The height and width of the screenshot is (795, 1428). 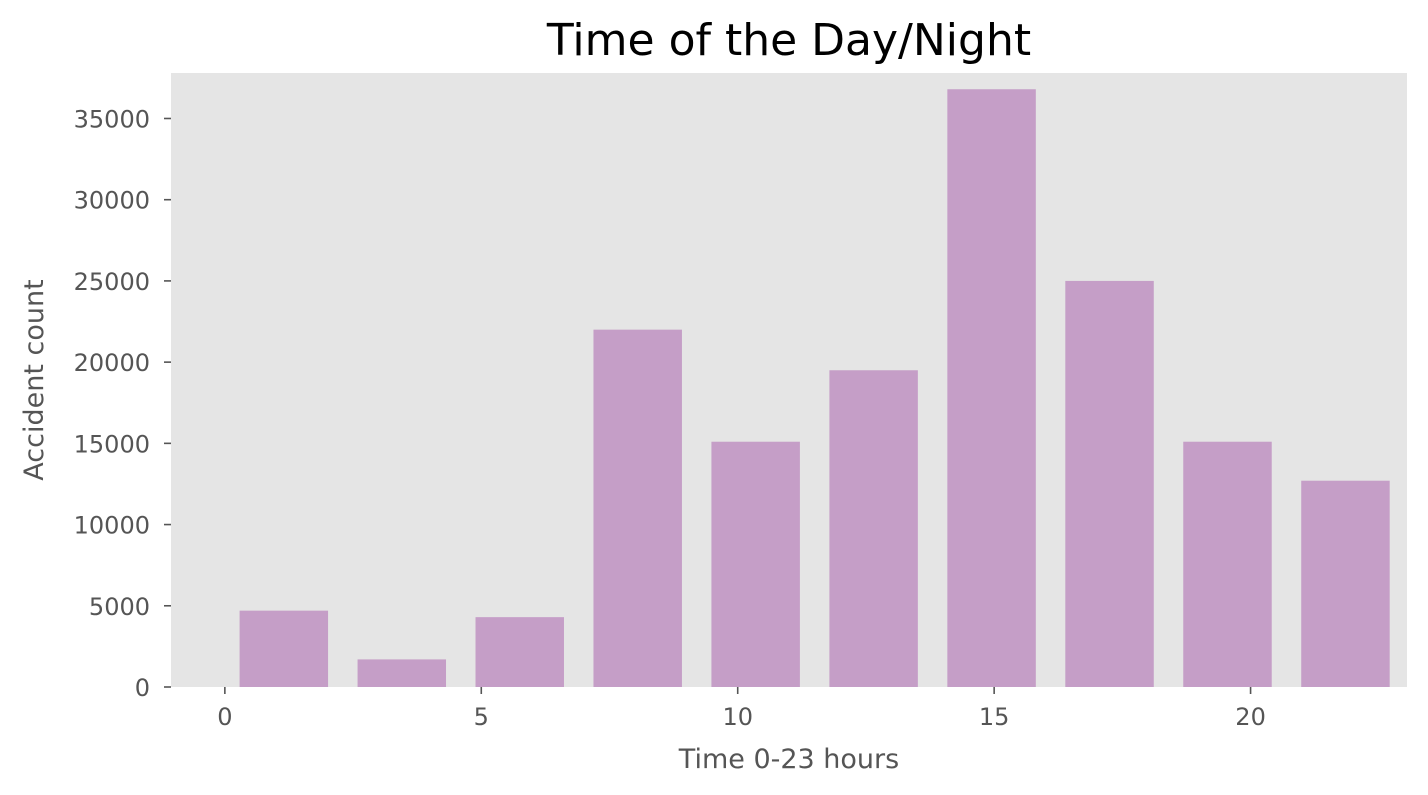 I want to click on y-tick-label: 20000, so click(x=112, y=363).